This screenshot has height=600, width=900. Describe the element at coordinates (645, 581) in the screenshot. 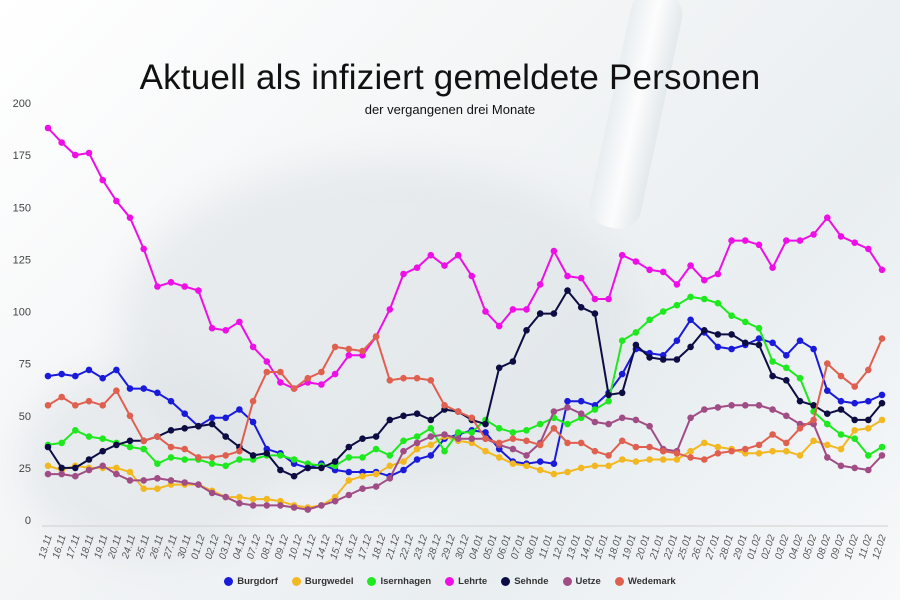

I see `legend-item-wedemark: Wedemark` at that location.